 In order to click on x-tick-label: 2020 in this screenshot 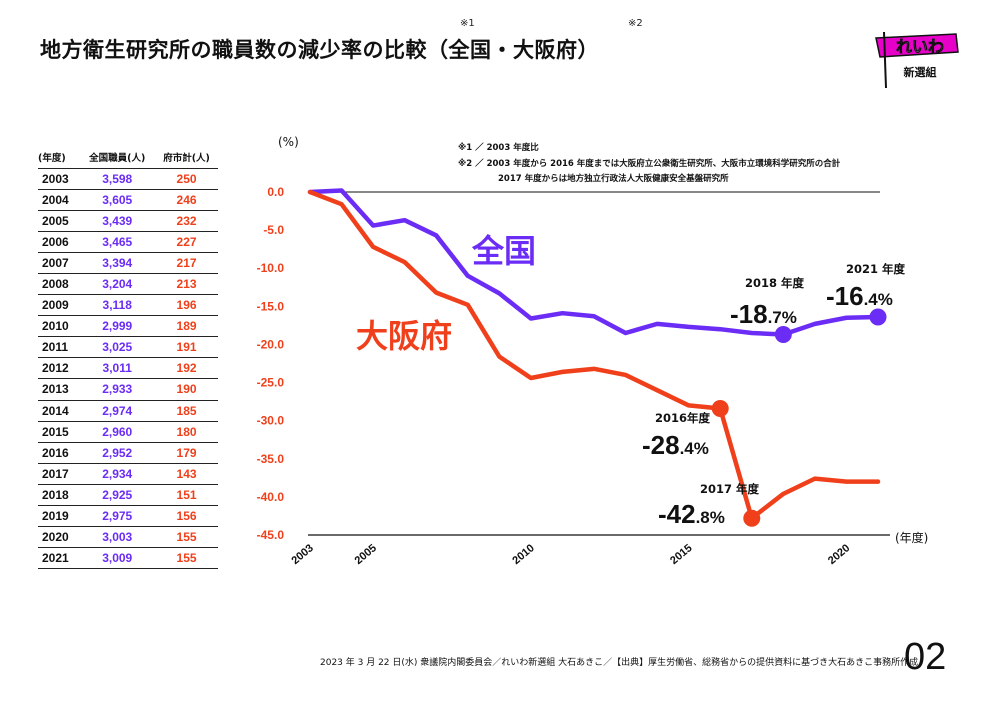, I will do `click(839, 554)`.